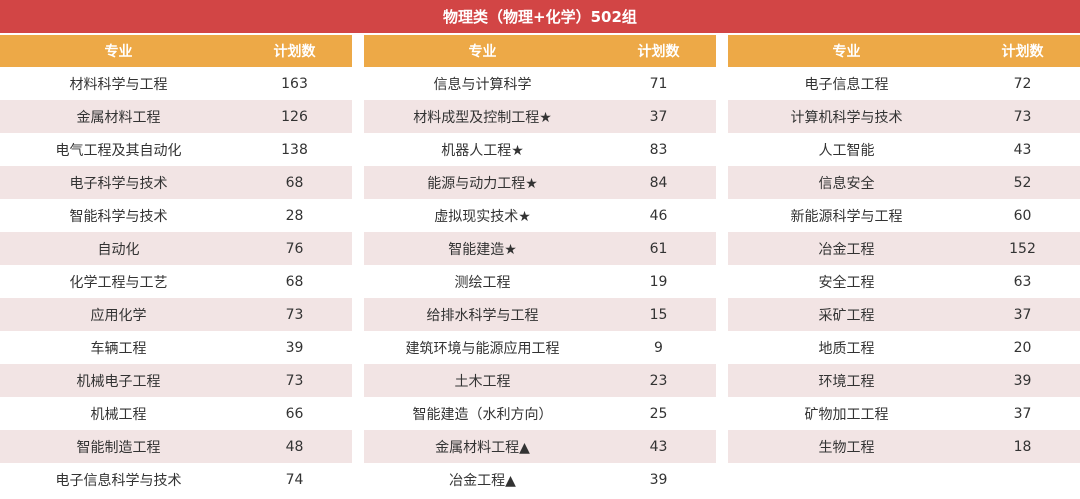  I want to click on plan-cell: 48, so click(294, 446).